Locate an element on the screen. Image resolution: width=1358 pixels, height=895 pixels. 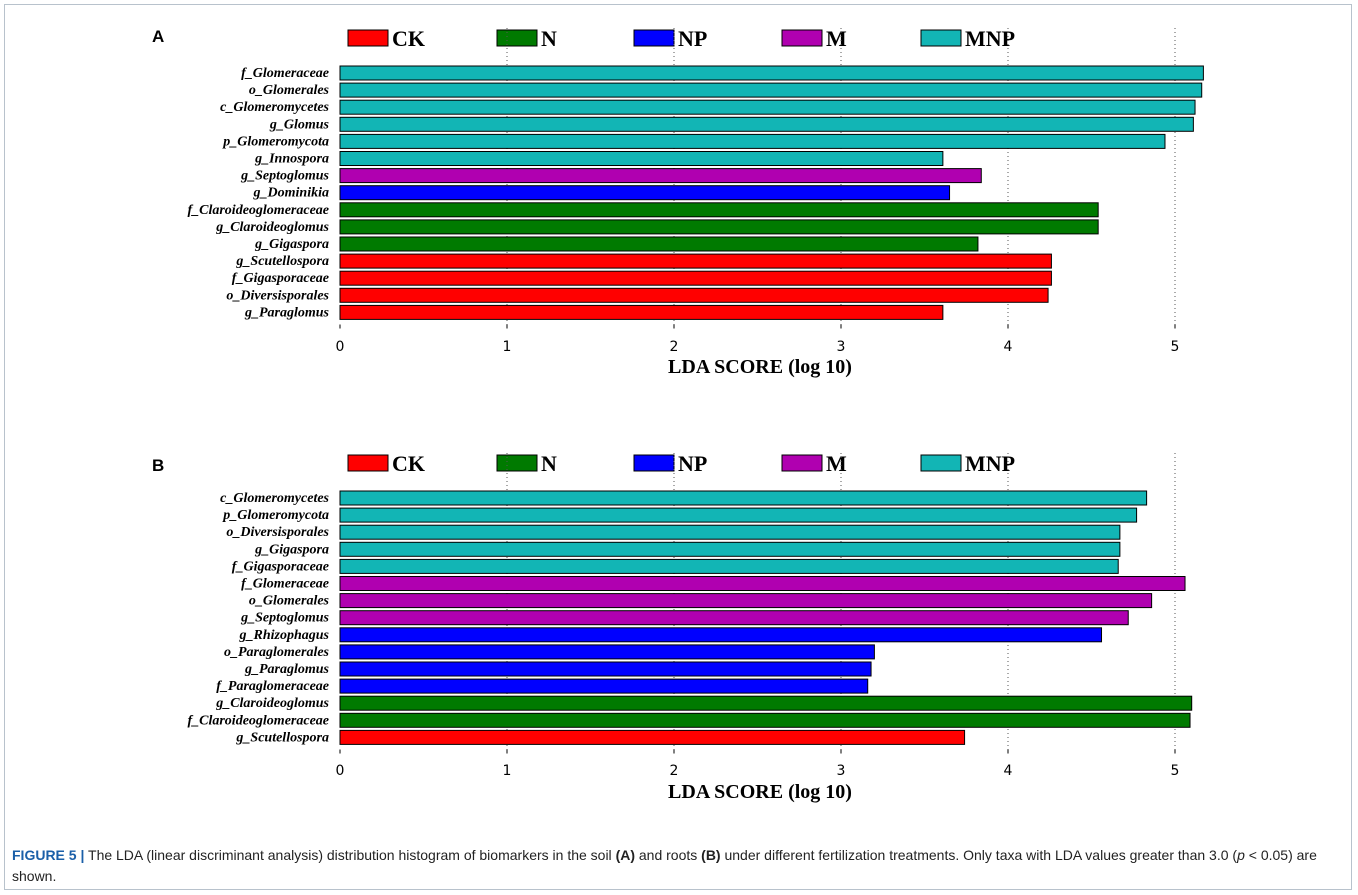
panel-letter: A is located at coordinates (158, 36).